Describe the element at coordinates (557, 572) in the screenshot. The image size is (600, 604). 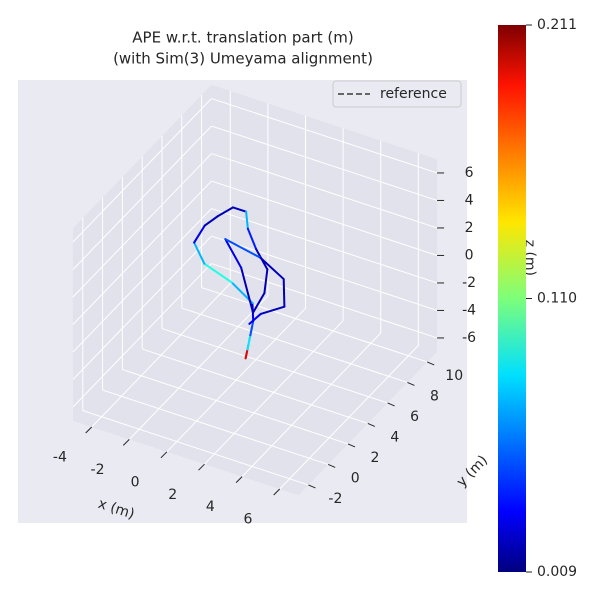
I see `colorbar-tick-label: 0.009` at that location.